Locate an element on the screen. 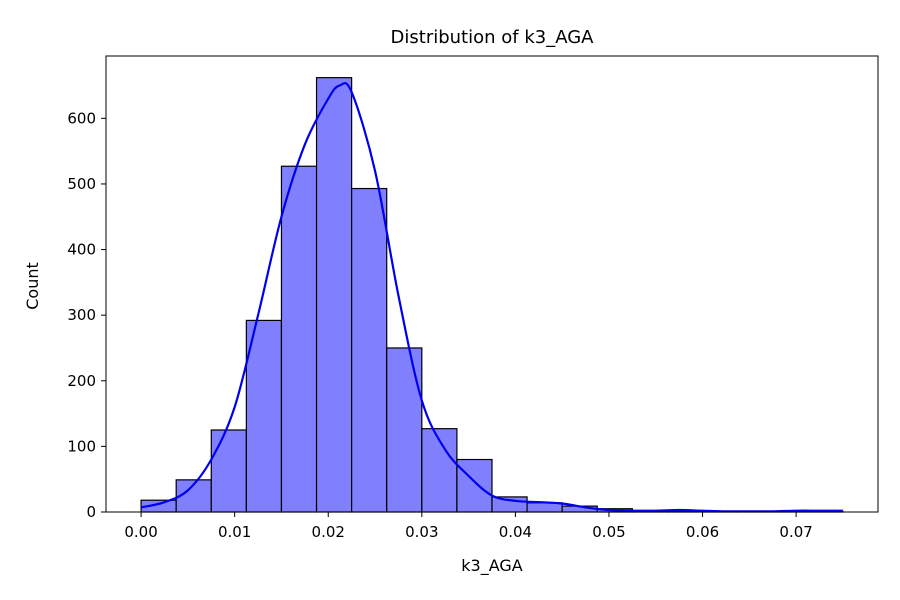 The height and width of the screenshot is (600, 900). x-tick-label: 0.05 is located at coordinates (608, 532).